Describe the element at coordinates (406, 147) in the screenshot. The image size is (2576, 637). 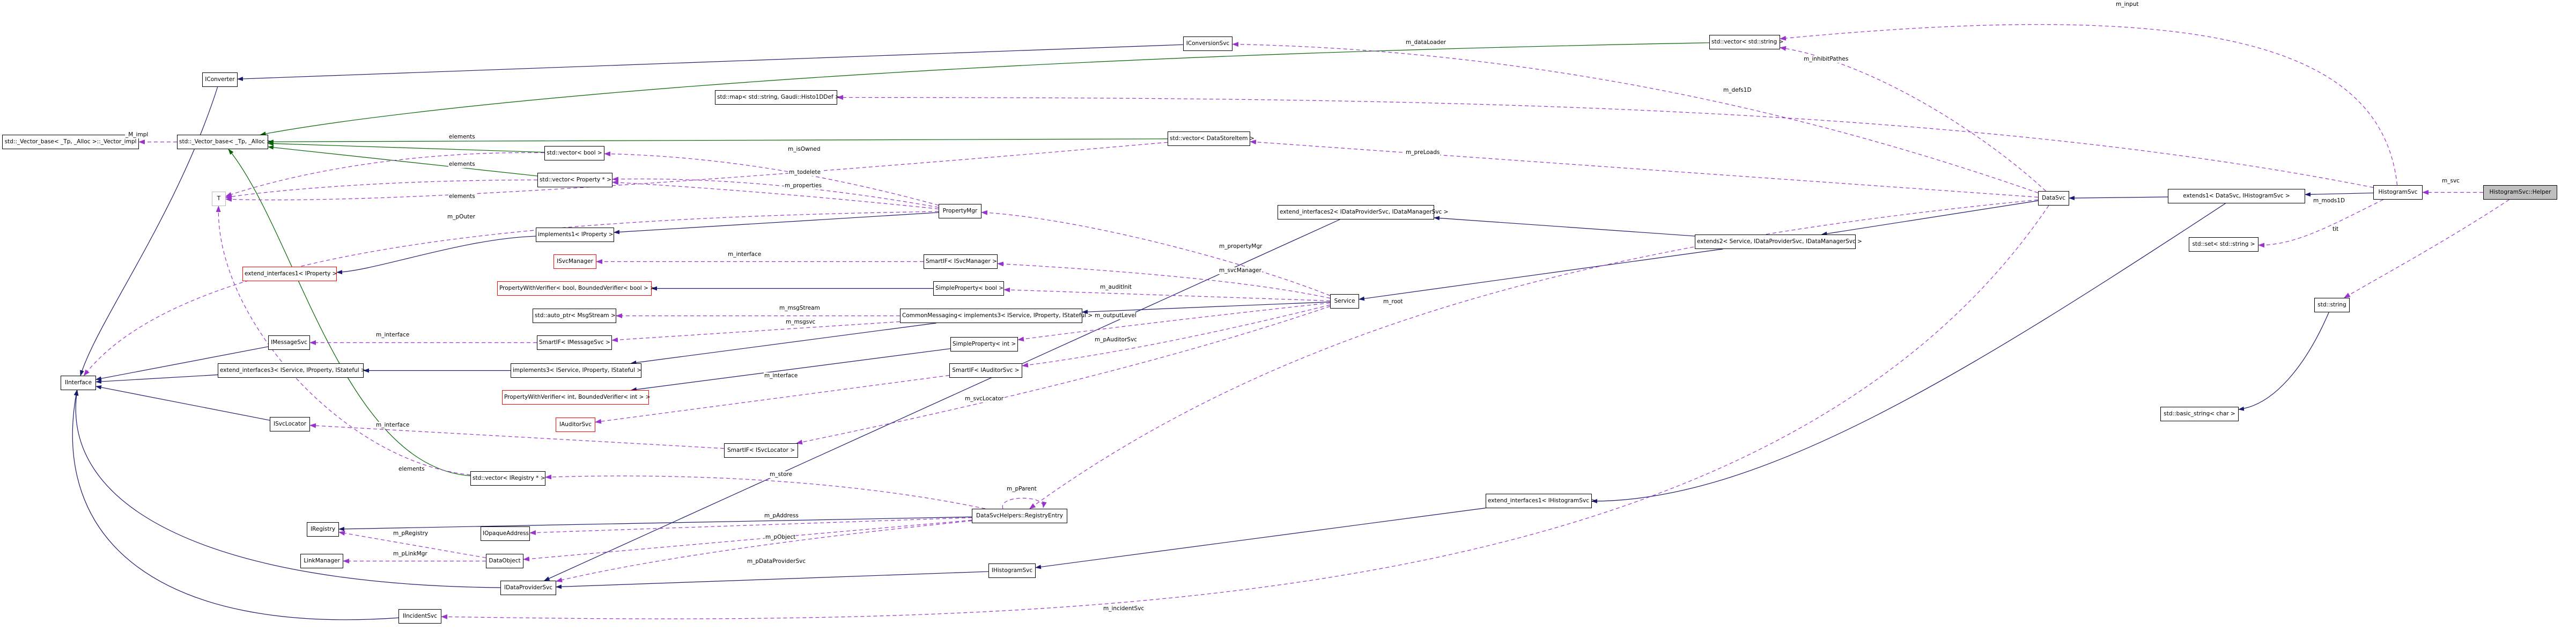
I see `edge-vecbool-vecbase` at that location.